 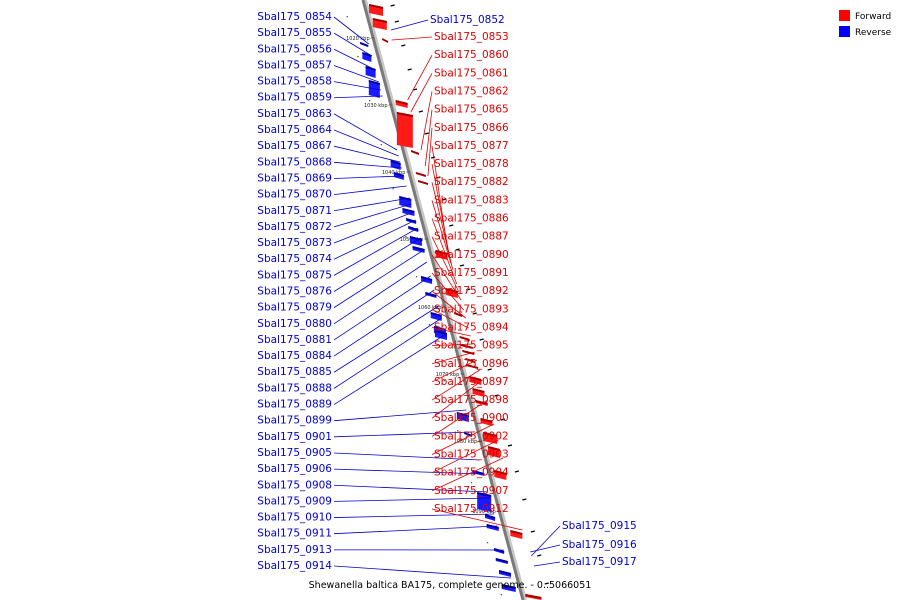 What do you see at coordinates (471, 309) in the screenshot?
I see `gene-label: Sbal175_0893` at bounding box center [471, 309].